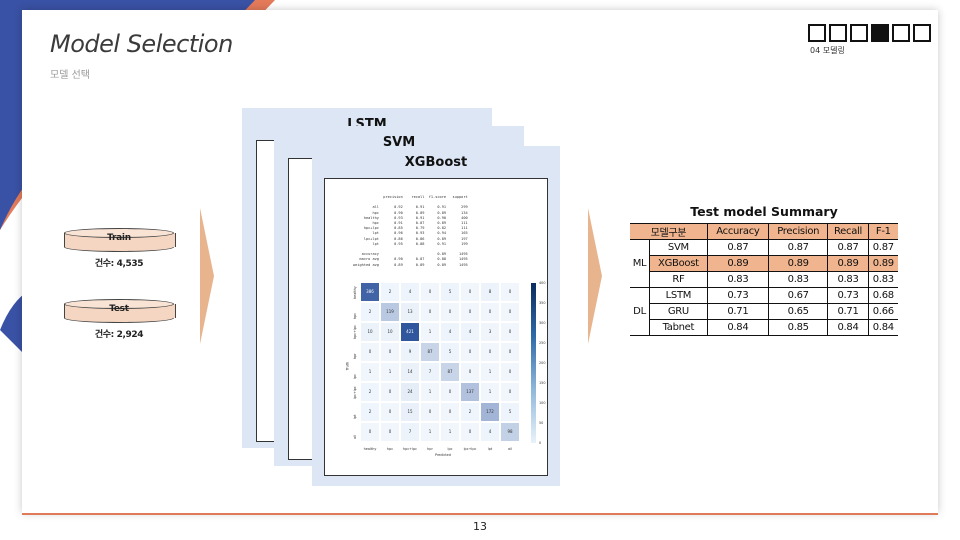  What do you see at coordinates (848, 263) in the screenshot?
I see `metric-recall: 0.89` at bounding box center [848, 263].